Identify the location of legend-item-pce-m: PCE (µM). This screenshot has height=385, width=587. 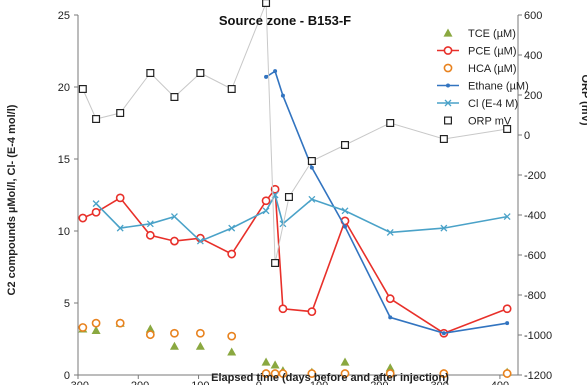
(477, 52).